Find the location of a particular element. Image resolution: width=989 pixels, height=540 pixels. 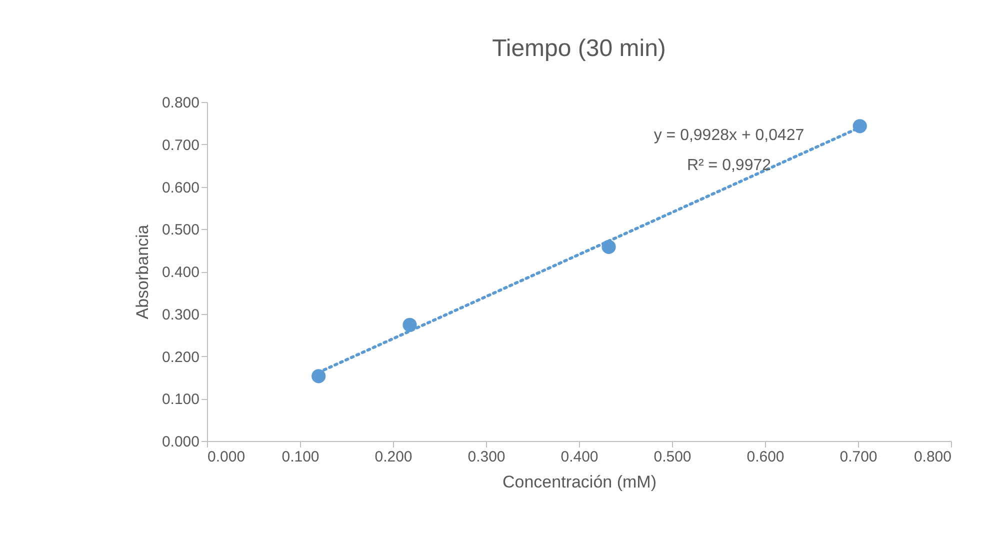

chart-title: Tiempo (30 min) is located at coordinates (579, 48).